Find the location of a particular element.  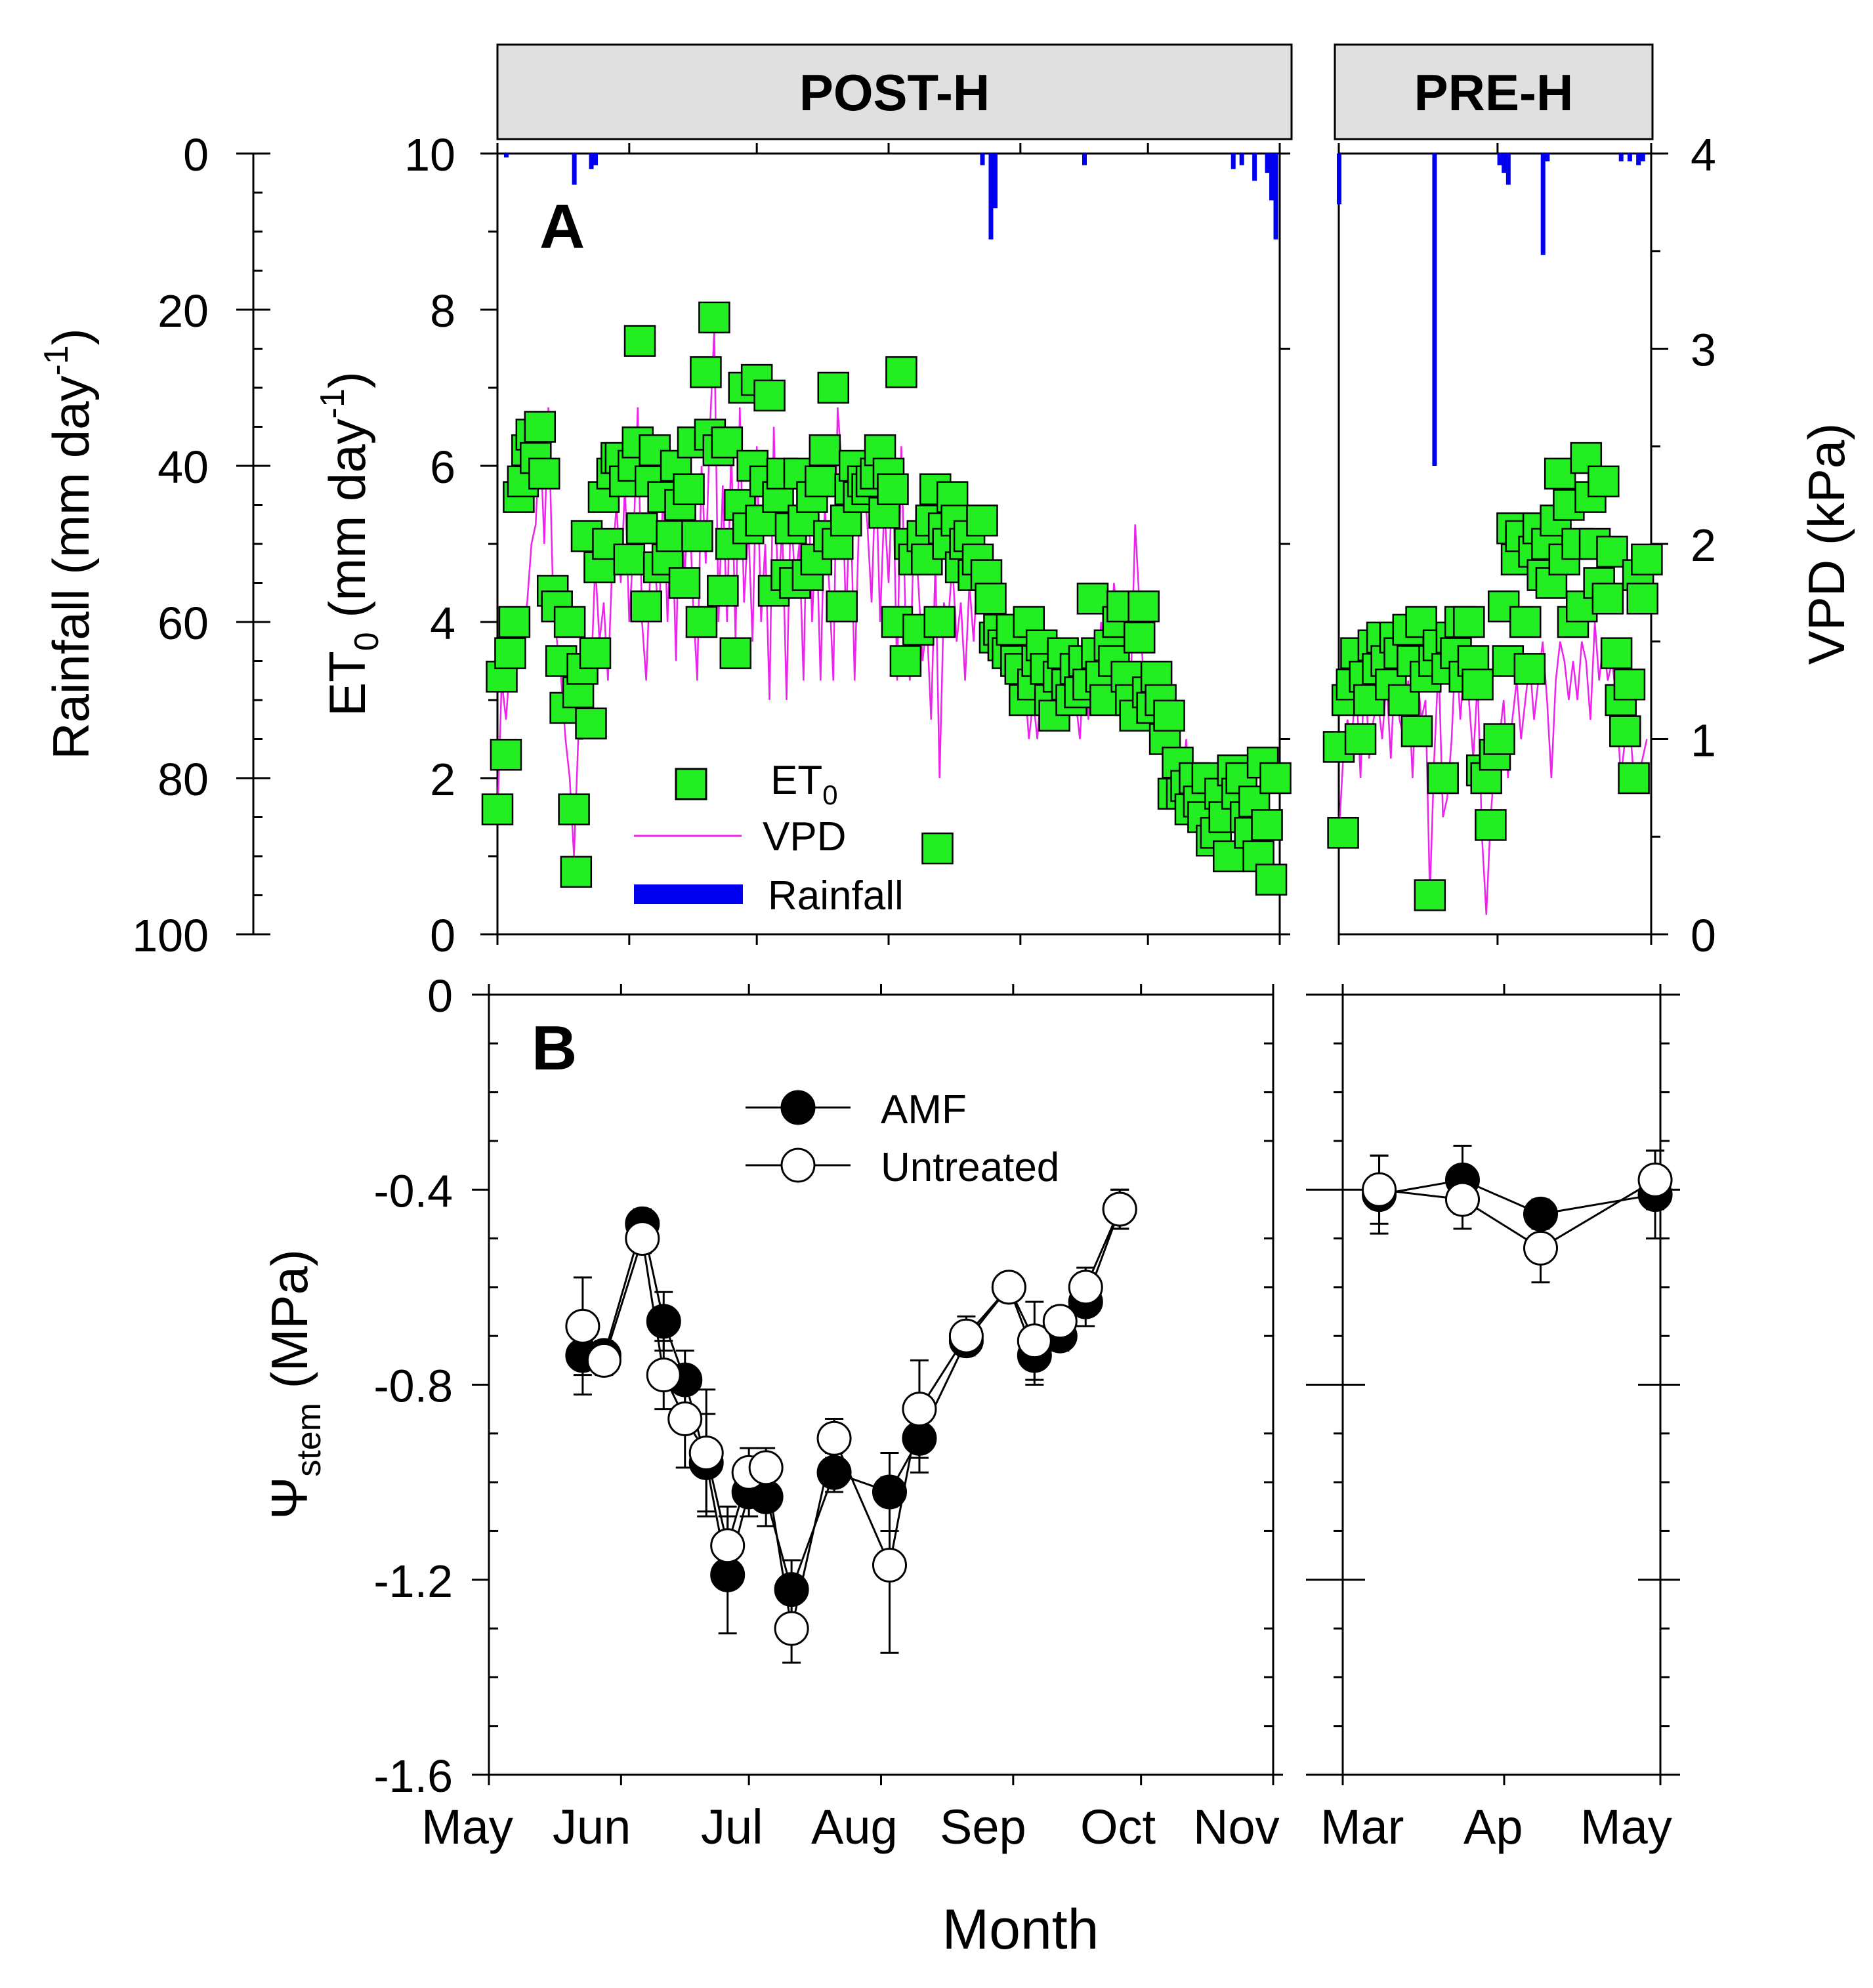

et0-tick-label: 0 is located at coordinates (442, 935).